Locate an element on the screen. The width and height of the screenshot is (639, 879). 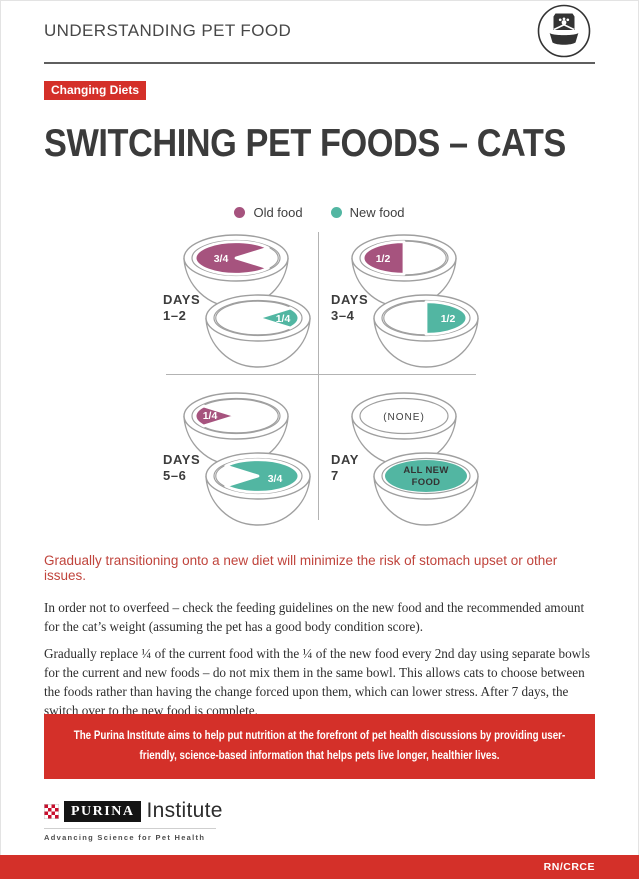
legend-label: Old food is located at coordinates (278, 212).